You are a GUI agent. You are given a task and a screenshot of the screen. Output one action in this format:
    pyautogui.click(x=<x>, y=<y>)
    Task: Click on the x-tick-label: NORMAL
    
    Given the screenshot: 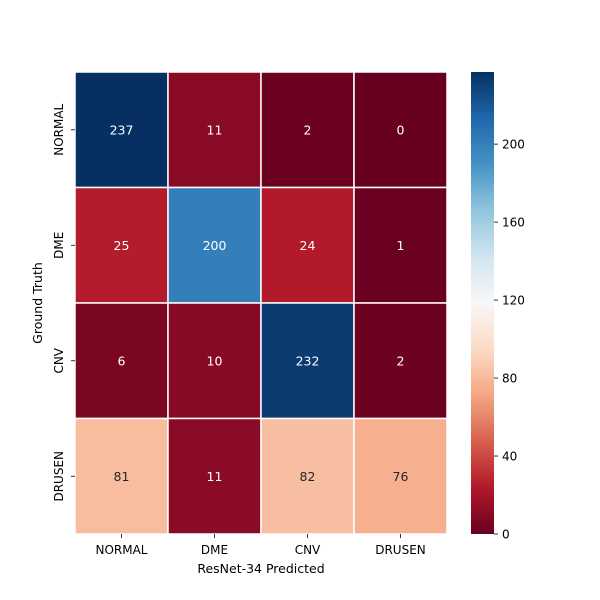 What is the action you would take?
    pyautogui.click(x=121, y=550)
    